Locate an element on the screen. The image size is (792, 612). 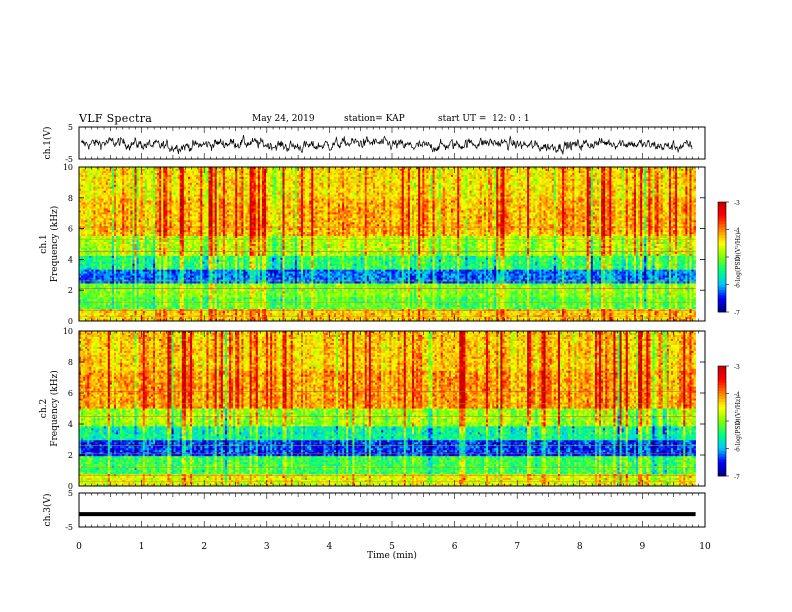
xtick-label: 1 is located at coordinates (142, 547).